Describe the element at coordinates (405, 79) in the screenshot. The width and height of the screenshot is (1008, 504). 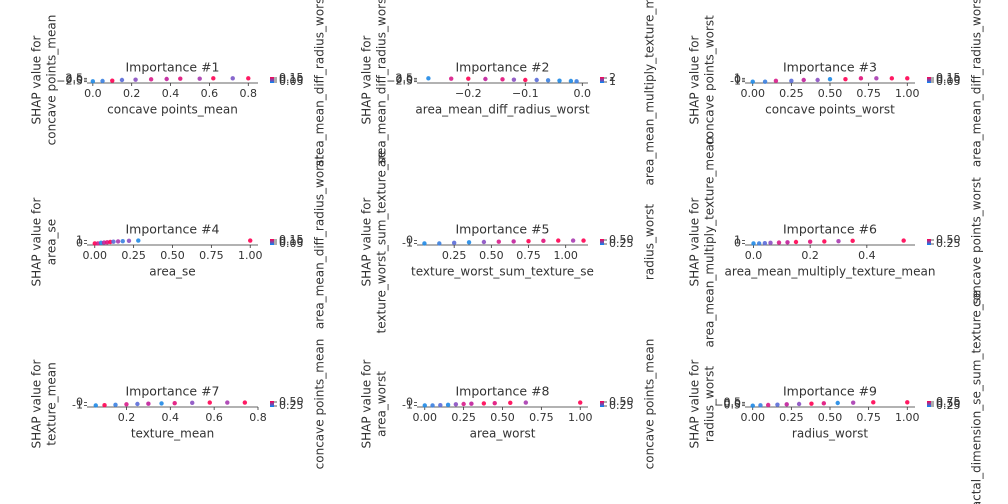
I see `y-tick-label: 0.0` at that location.